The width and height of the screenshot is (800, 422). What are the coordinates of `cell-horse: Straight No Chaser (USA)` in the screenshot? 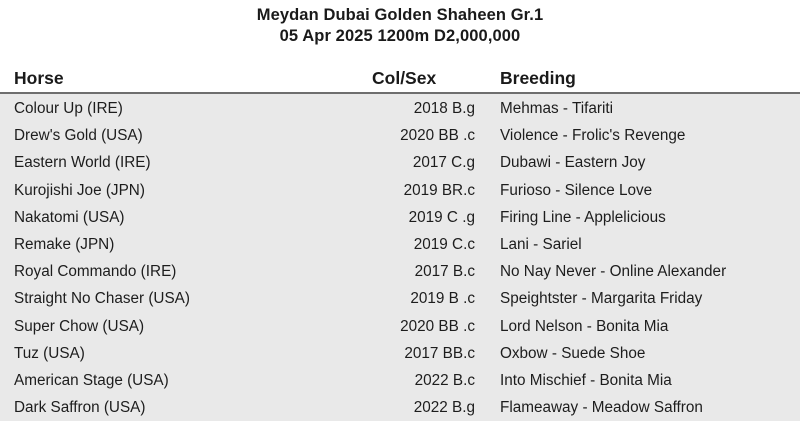 It's located at (102, 299).